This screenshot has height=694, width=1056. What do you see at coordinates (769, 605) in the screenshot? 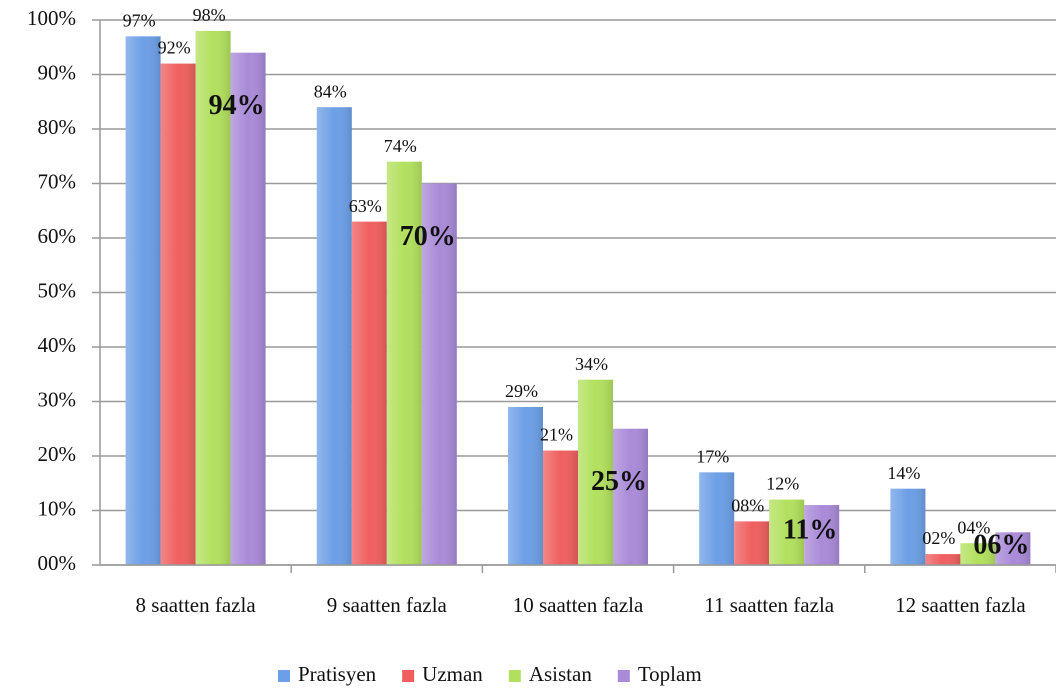
I see `x-tick-label: 11 saatten fazla` at bounding box center [769, 605].